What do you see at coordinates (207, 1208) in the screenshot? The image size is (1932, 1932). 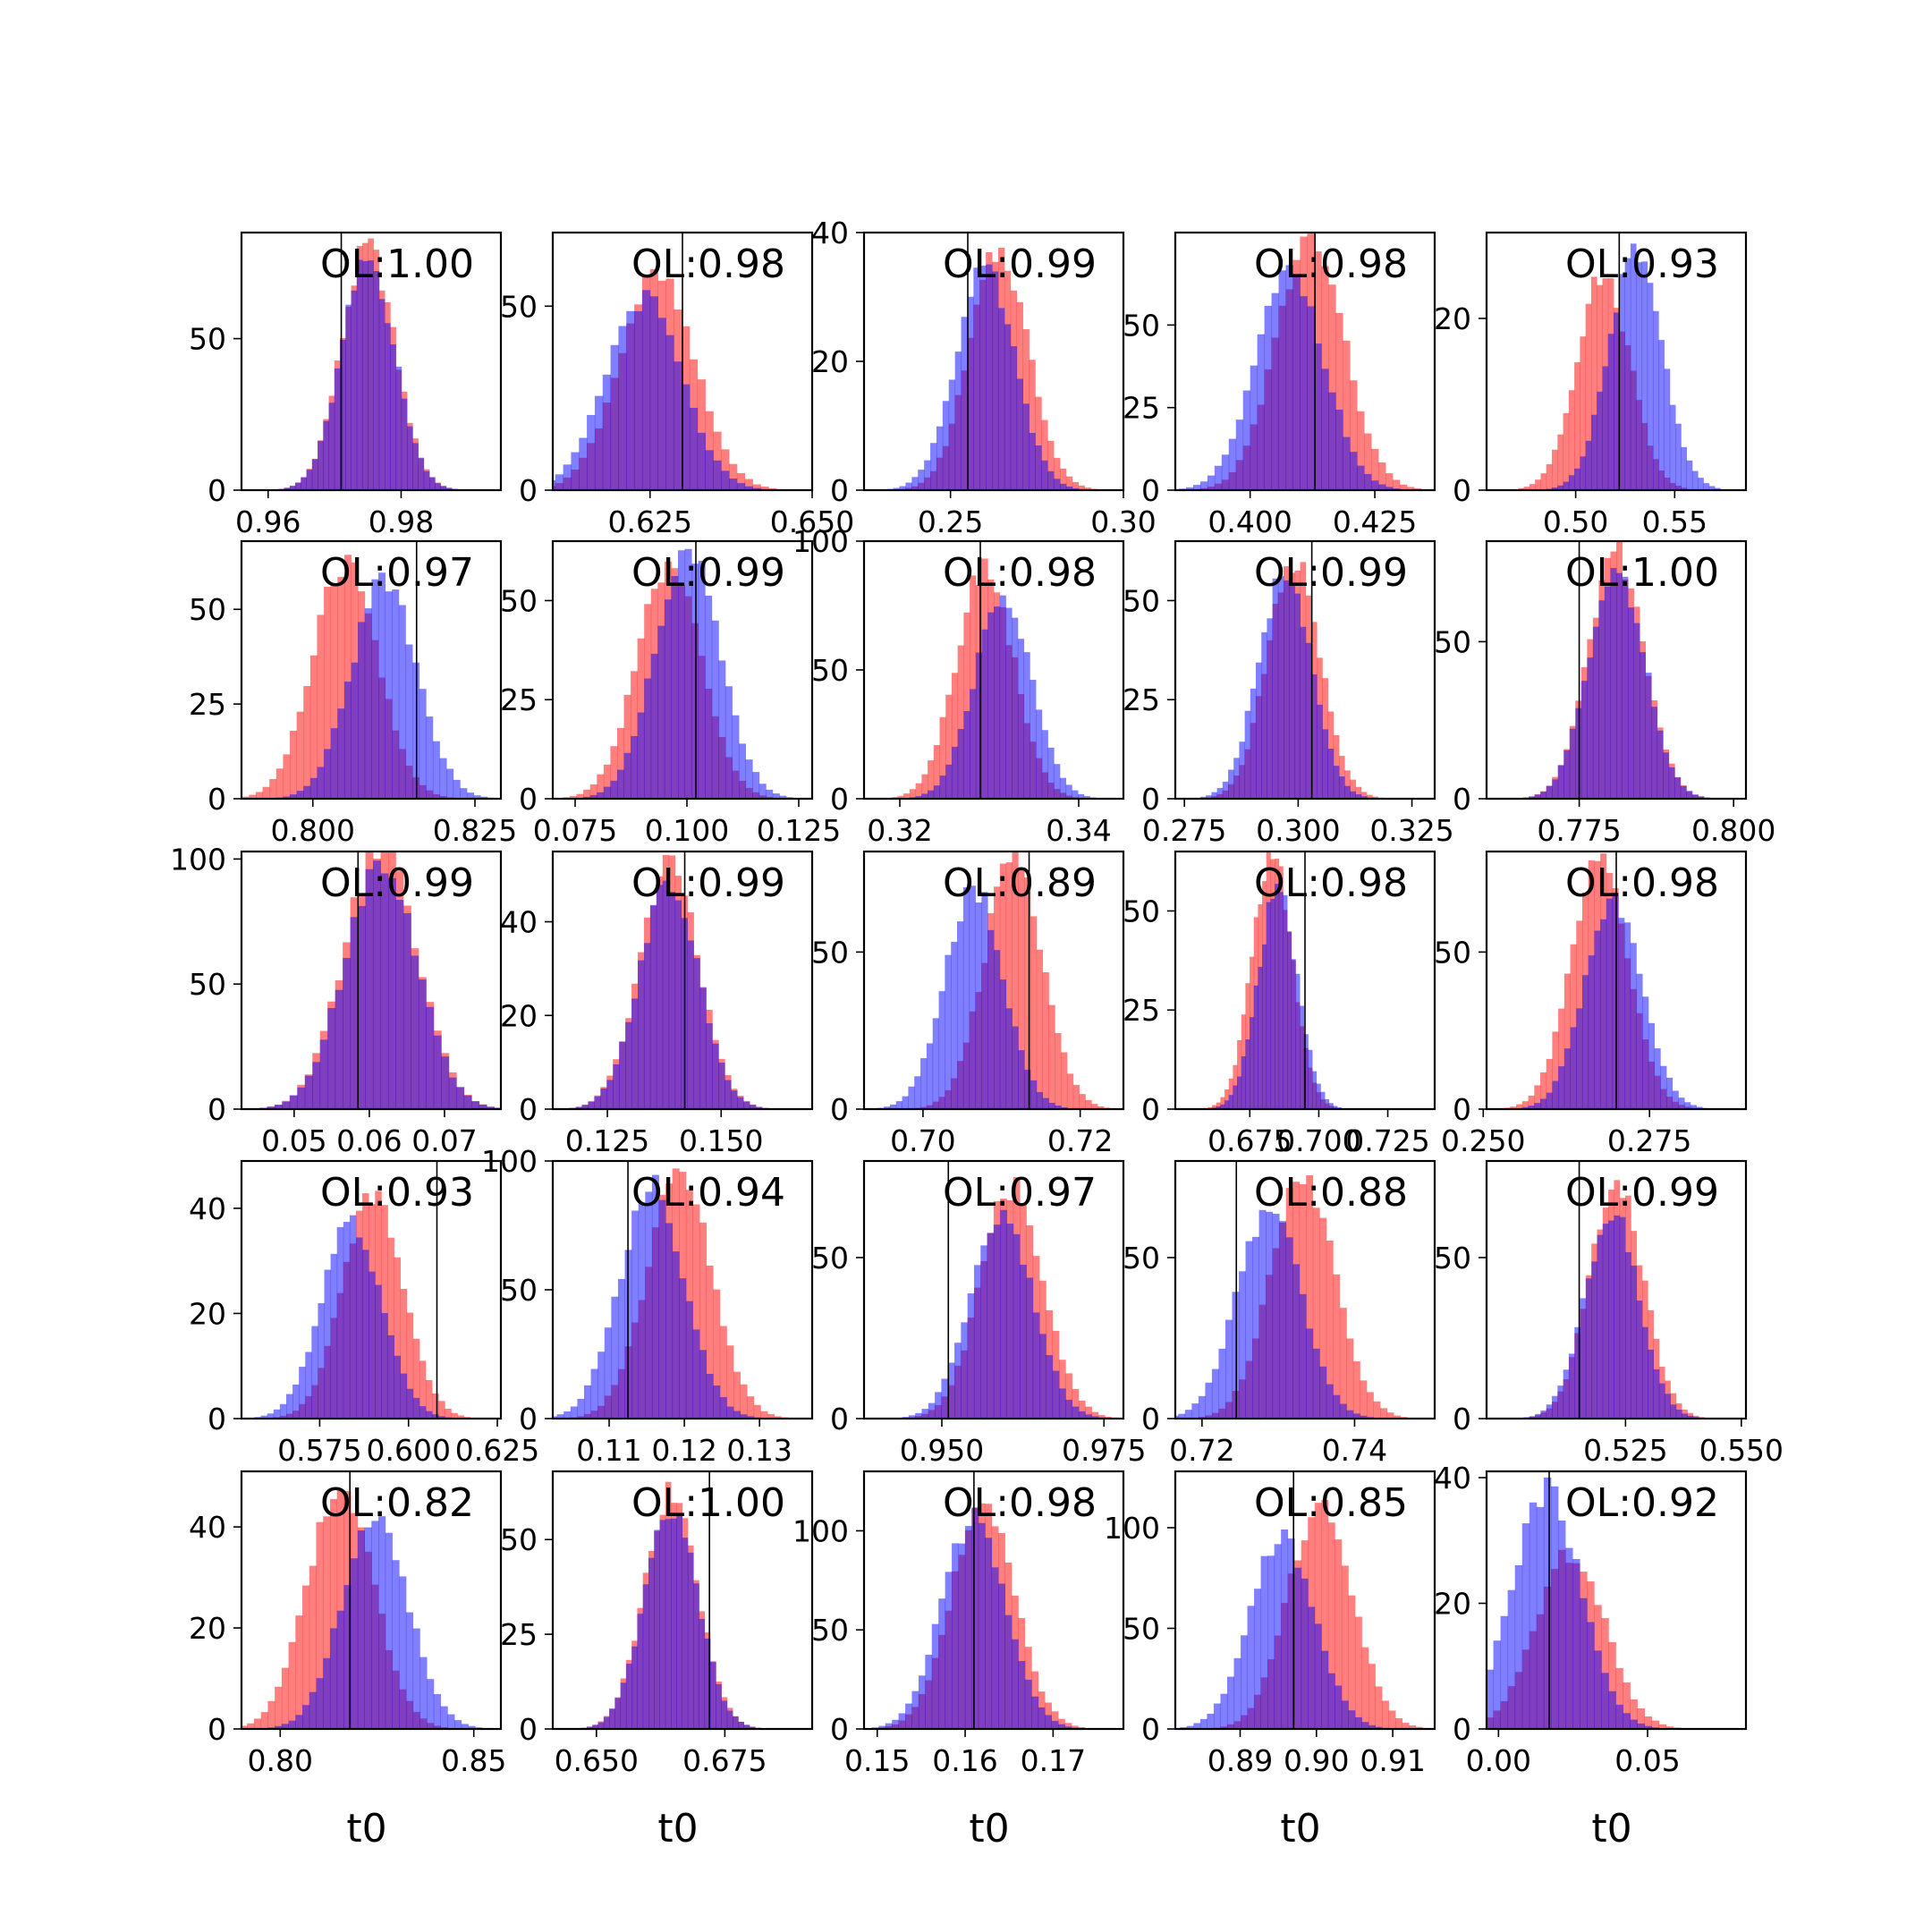 I see `y-tick-label: 40` at bounding box center [207, 1208].